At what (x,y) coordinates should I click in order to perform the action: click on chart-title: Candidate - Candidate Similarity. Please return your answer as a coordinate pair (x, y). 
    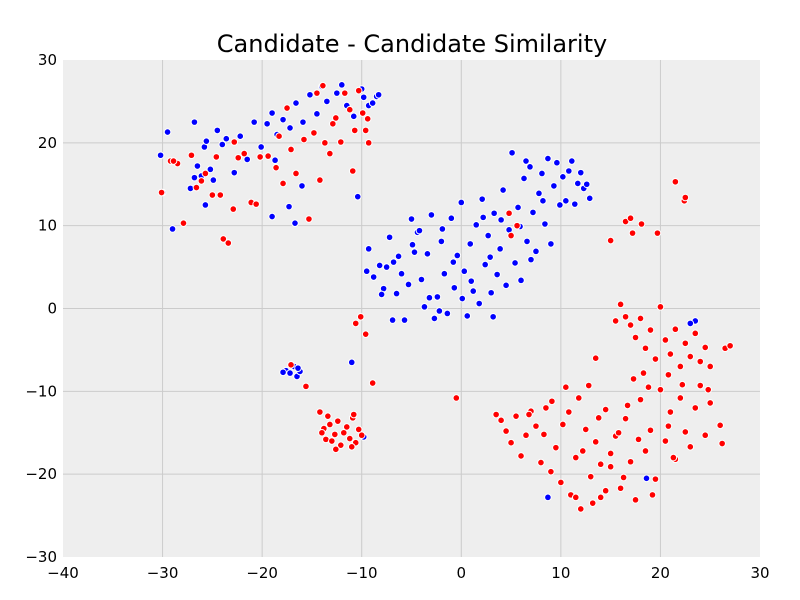
    Looking at the image, I should click on (412, 44).